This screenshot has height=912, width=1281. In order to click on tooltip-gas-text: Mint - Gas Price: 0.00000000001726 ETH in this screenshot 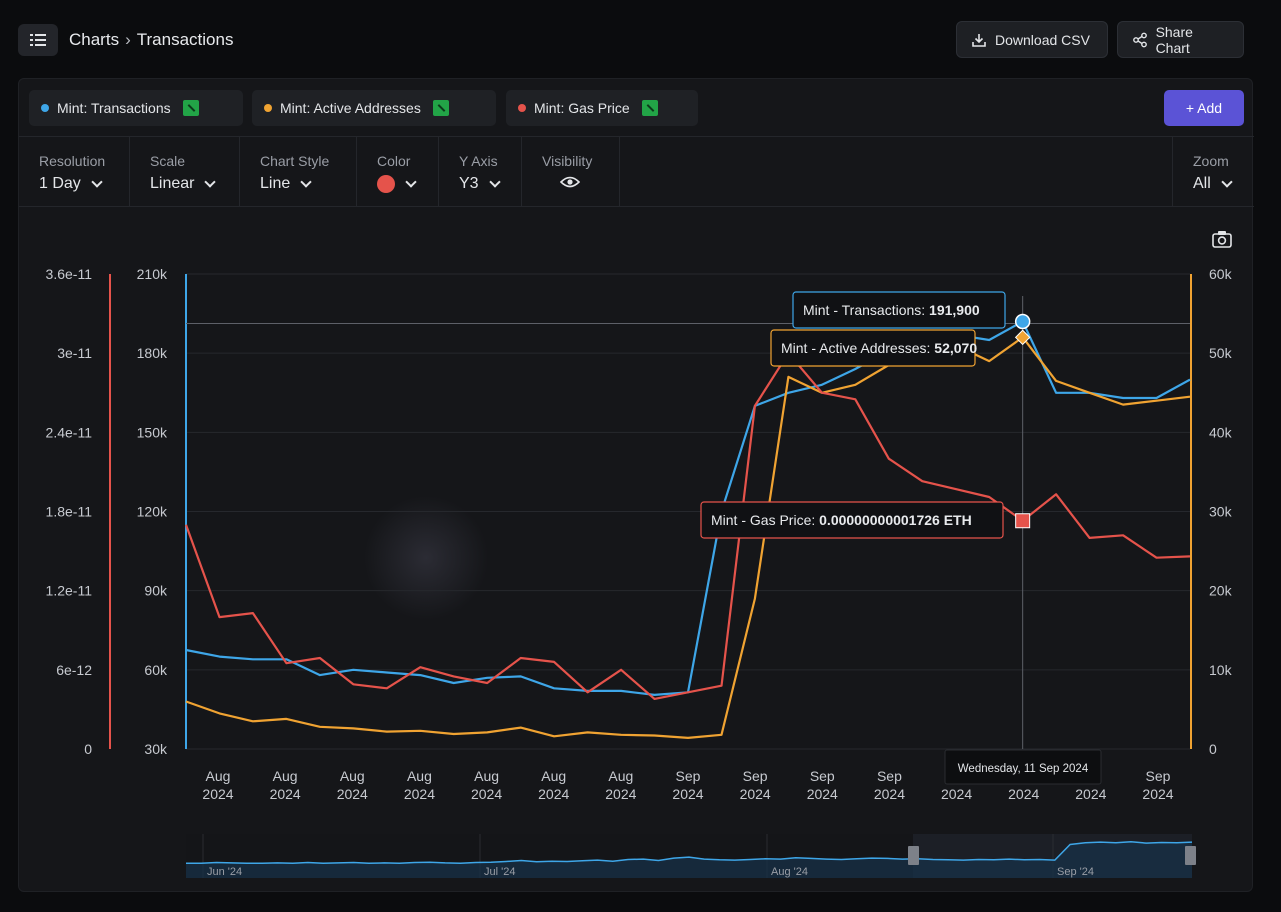, I will do `click(841, 520)`.